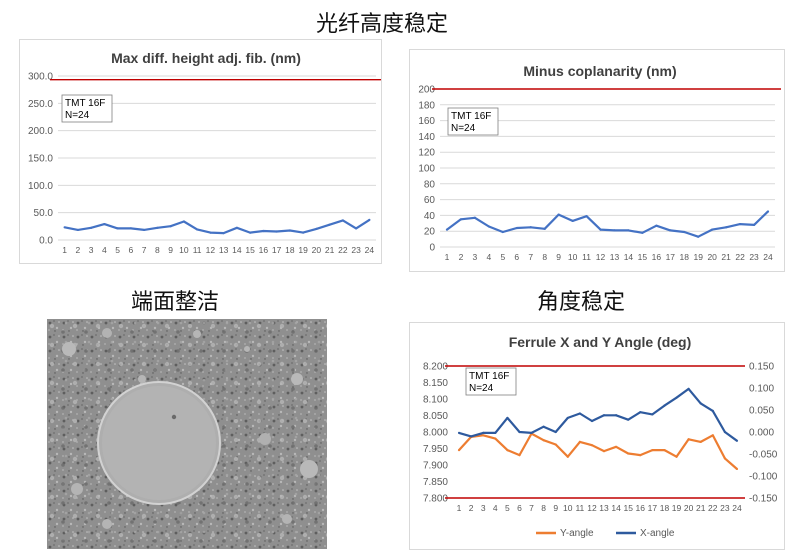 The width and height of the screenshot is (800, 560). What do you see at coordinates (206, 58) in the screenshot?
I see `chart-title: Max diff. height adj. fib. (nm)` at bounding box center [206, 58].